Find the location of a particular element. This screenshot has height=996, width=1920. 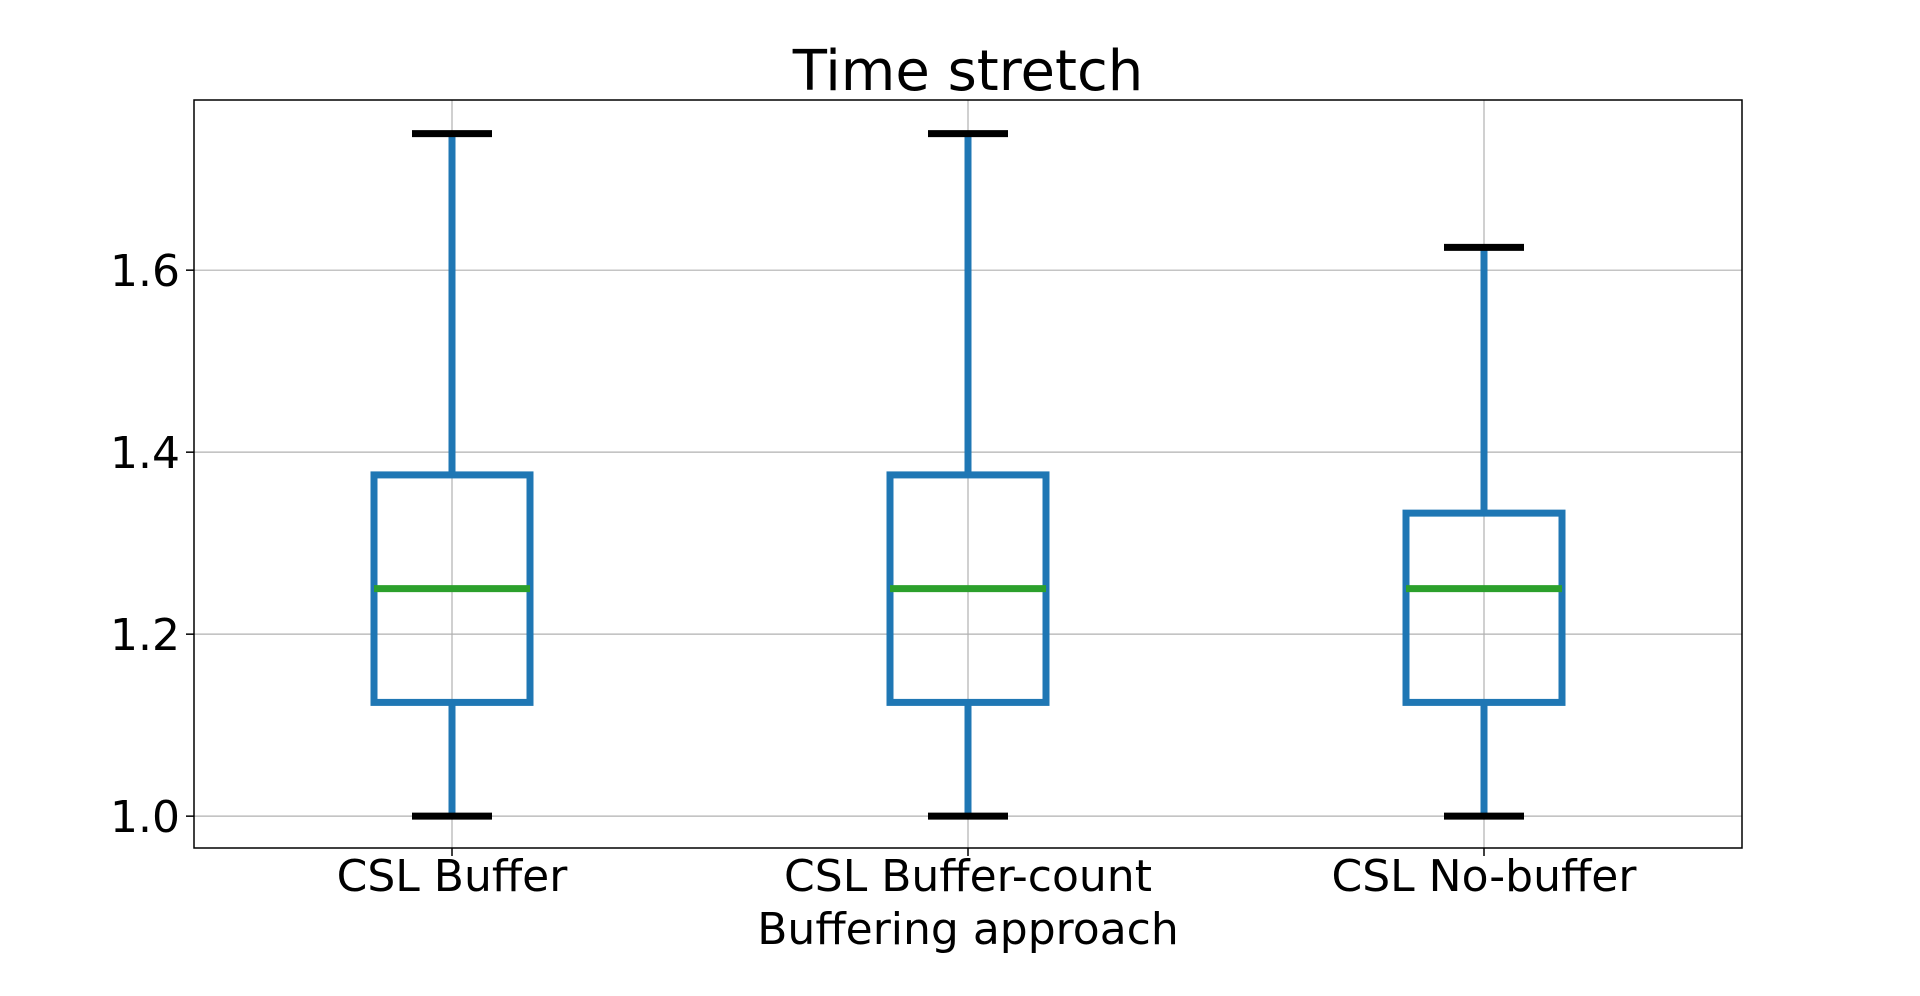

y-tick-label: 1.4 is located at coordinates (145, 453).